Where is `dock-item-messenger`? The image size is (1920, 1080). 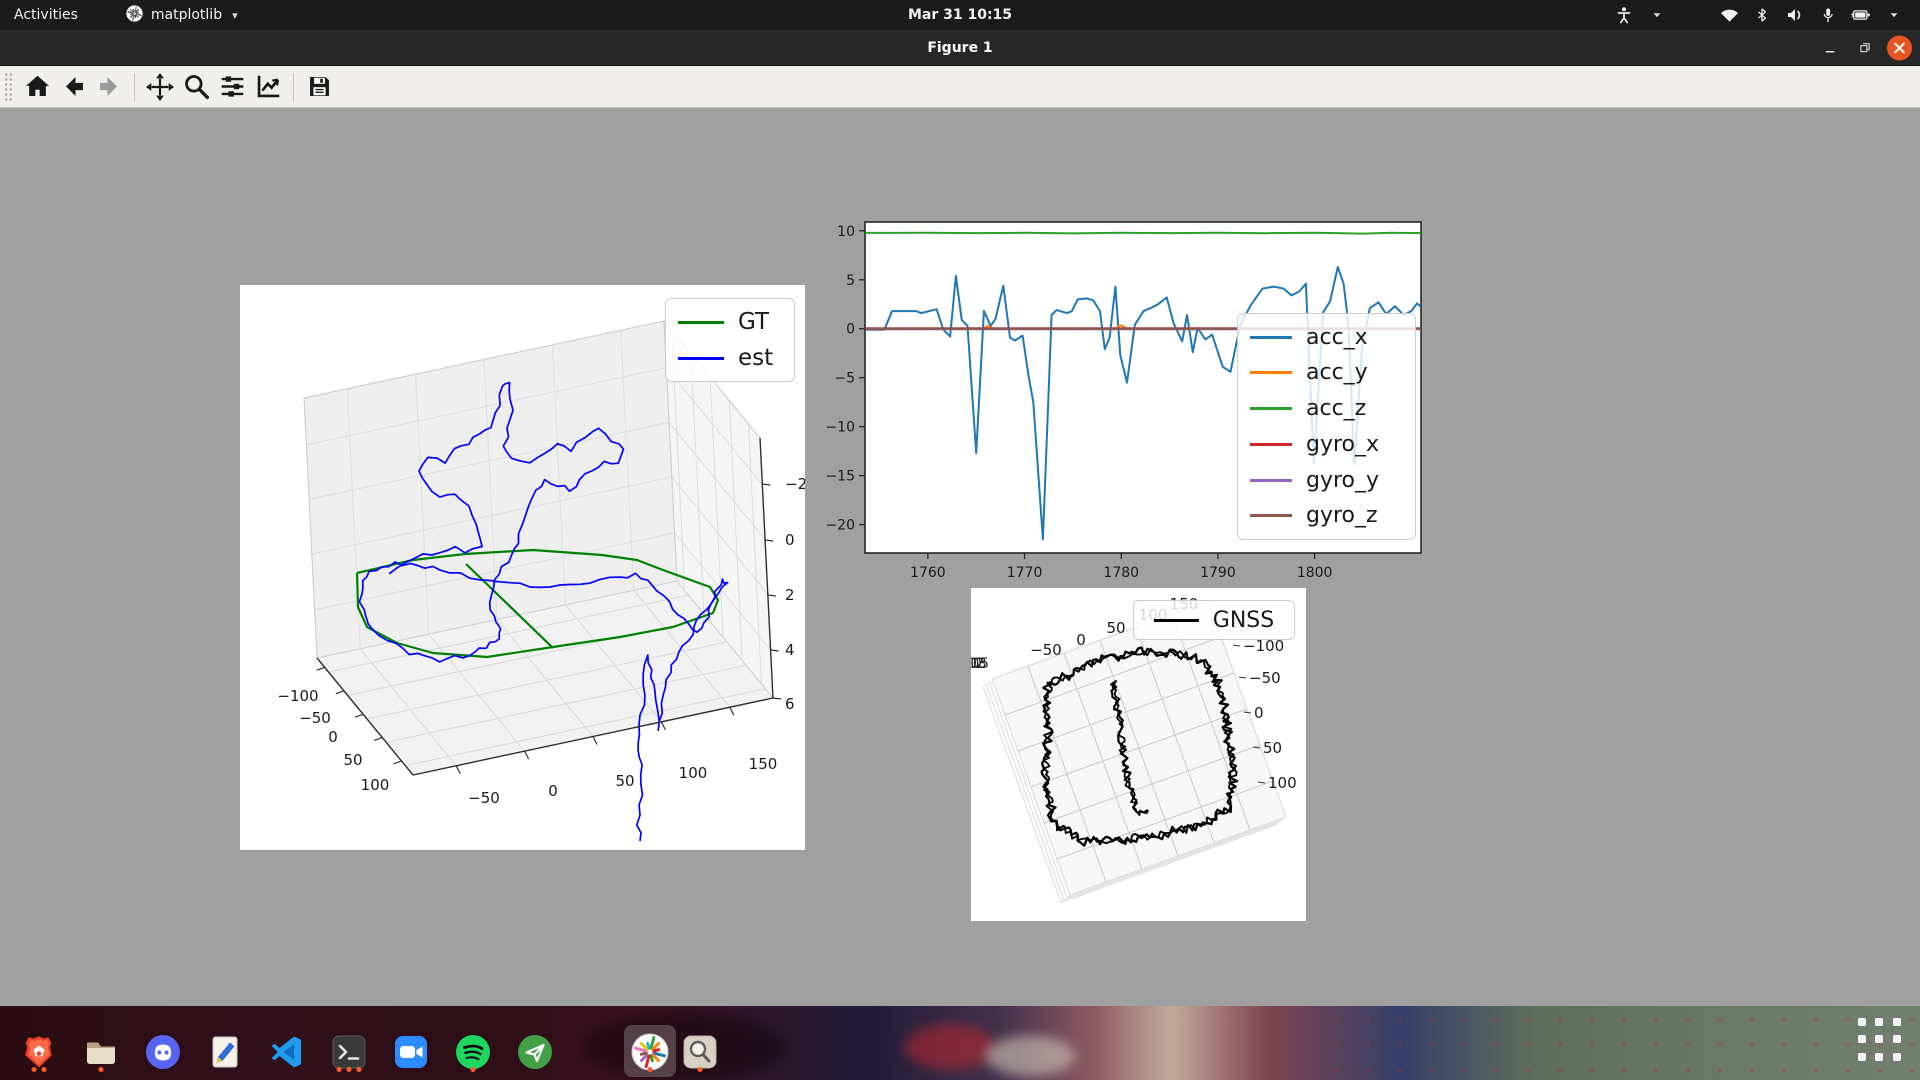
dock-item-messenger is located at coordinates (535, 1052).